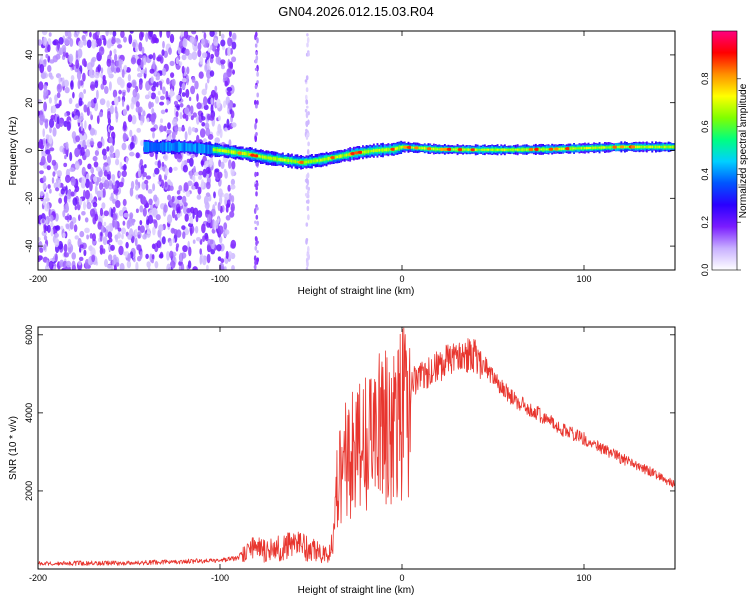 This screenshot has width=750, height=600. Describe the element at coordinates (29, 335) in the screenshot. I see `snr-ytick-label: 6000` at that location.